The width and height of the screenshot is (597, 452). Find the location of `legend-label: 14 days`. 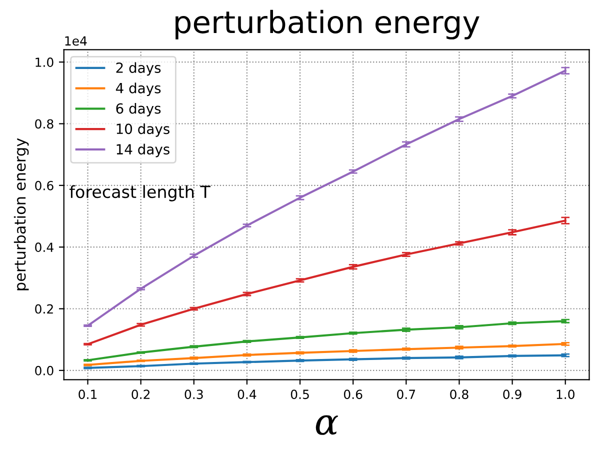

legend-label: 14 days is located at coordinates (143, 151).